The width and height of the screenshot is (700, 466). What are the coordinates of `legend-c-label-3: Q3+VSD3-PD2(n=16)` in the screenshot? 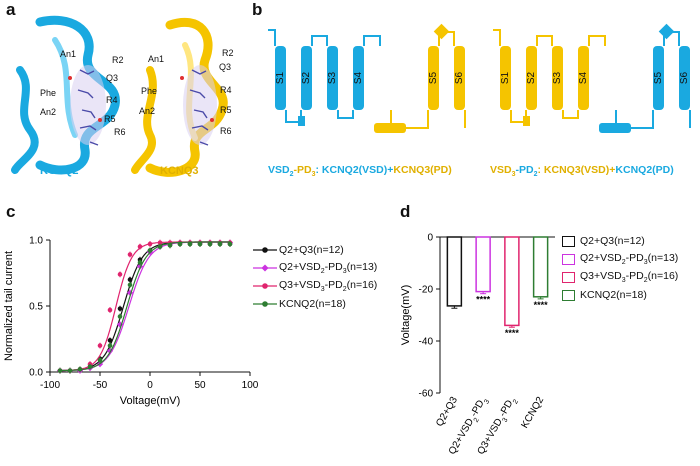 It's located at (328, 286).